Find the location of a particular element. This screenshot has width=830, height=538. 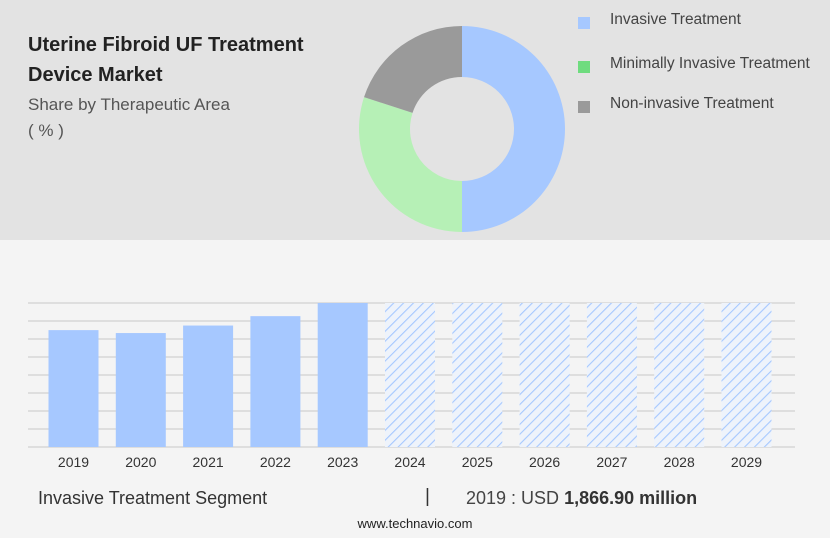

legend-swatch-minimally-invasive is located at coordinates (584, 67).